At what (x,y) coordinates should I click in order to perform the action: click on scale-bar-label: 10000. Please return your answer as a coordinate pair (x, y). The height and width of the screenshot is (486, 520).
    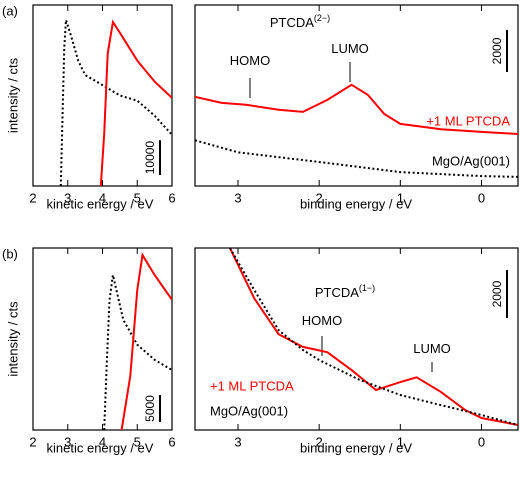
    Looking at the image, I should click on (150, 158).